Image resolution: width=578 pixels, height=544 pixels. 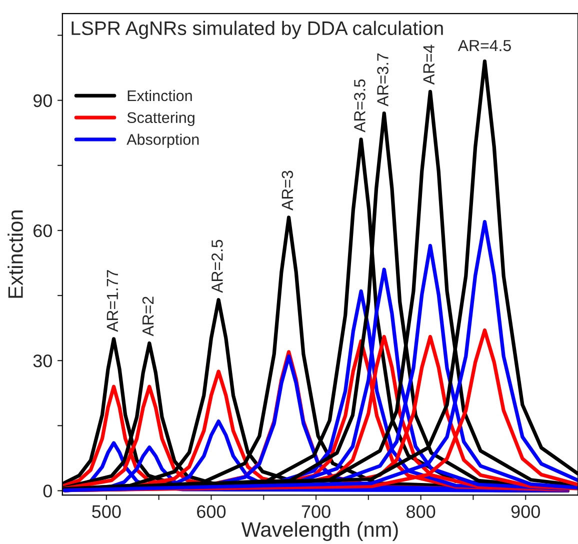 What do you see at coordinates (112, 301) in the screenshot?
I see `annotation: AR=1.77` at bounding box center [112, 301].